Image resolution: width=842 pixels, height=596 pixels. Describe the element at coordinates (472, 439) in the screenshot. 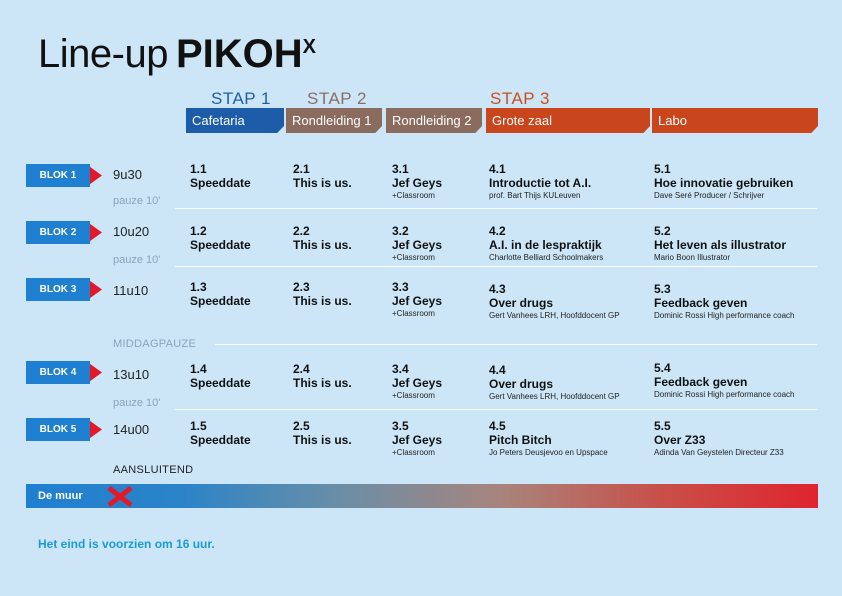

I see `session-cell: 3.5 Jef Geys +Classroom` at that location.